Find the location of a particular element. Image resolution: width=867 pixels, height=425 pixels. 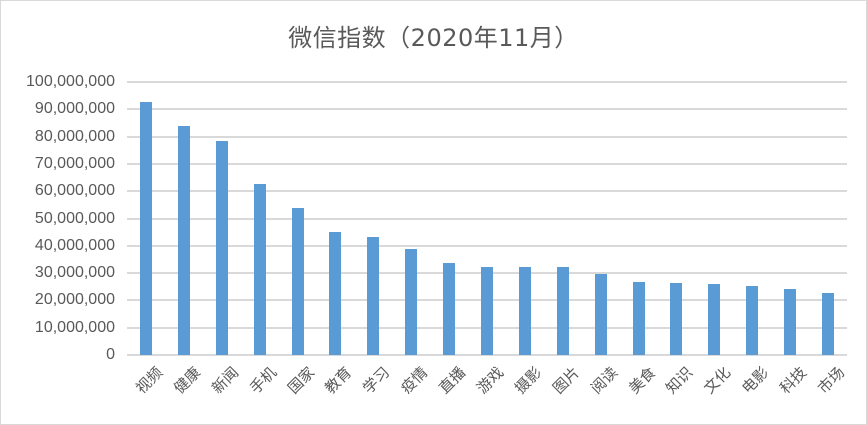

y-tick-label: 20,000,000 is located at coordinates (74, 300).